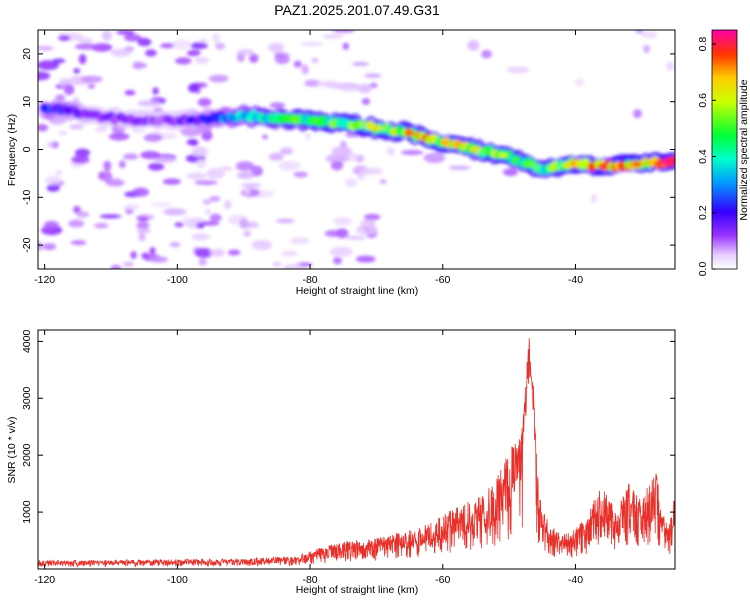  I want to click on snr-y-axis-title: SNR (10 * v/v), so click(12, 449).